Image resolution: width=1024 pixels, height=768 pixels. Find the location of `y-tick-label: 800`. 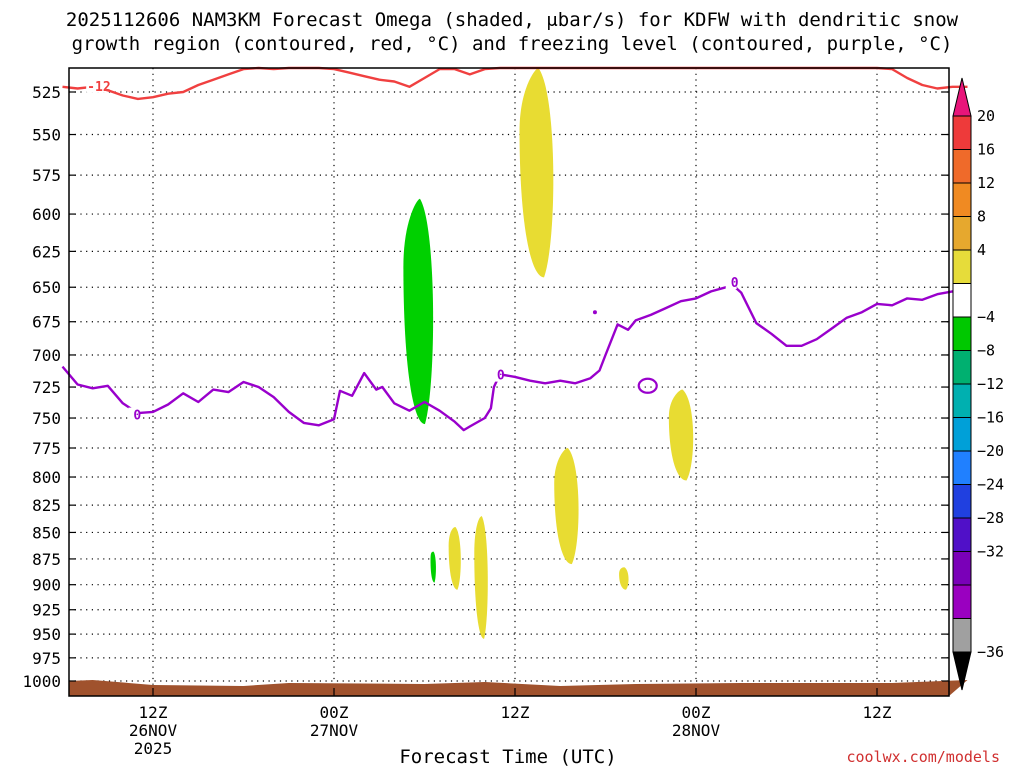

y-tick-label: 800 is located at coordinates (46, 477).